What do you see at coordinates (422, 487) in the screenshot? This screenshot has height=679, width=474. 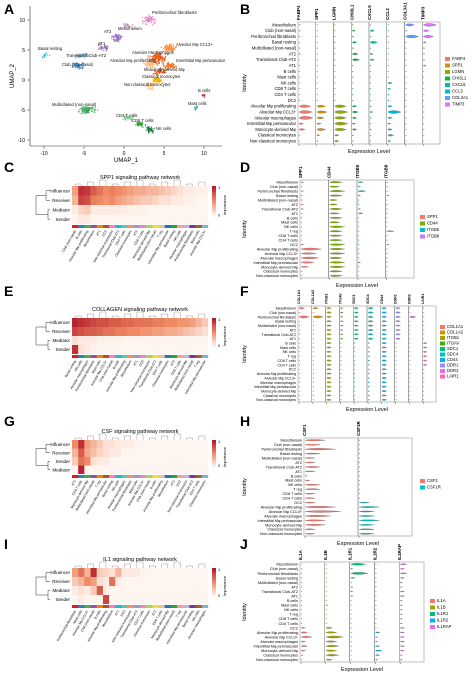 I see `legend-swatch` at bounding box center [422, 487].